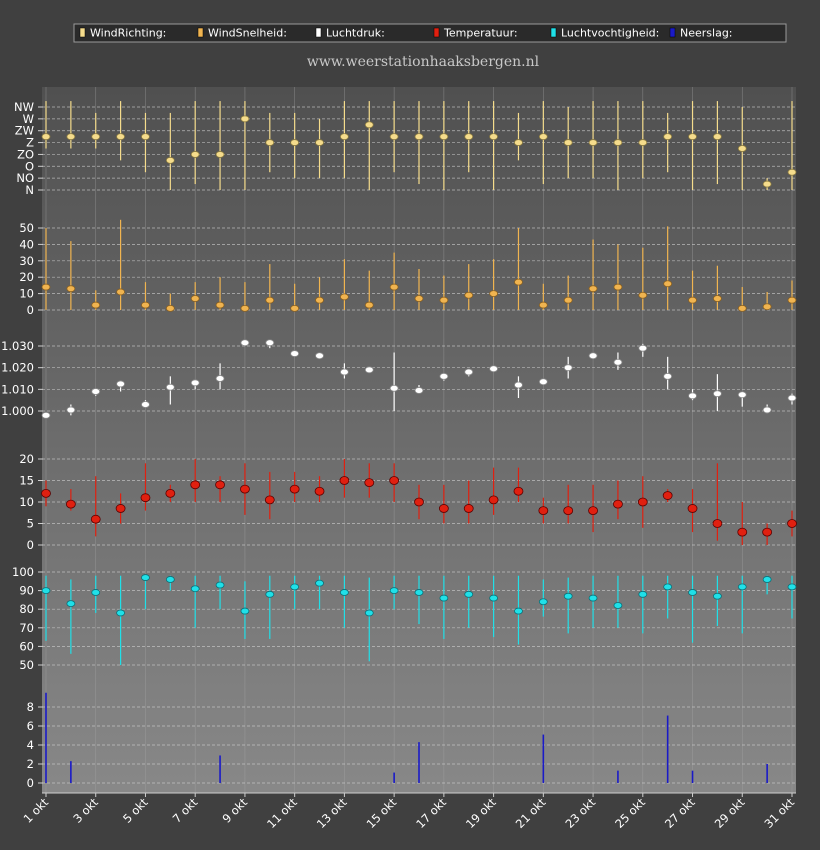 This screenshot has height=850, width=820. Describe the element at coordinates (17, 346) in the screenshot. I see `y-tick-label: 1.030` at that location.